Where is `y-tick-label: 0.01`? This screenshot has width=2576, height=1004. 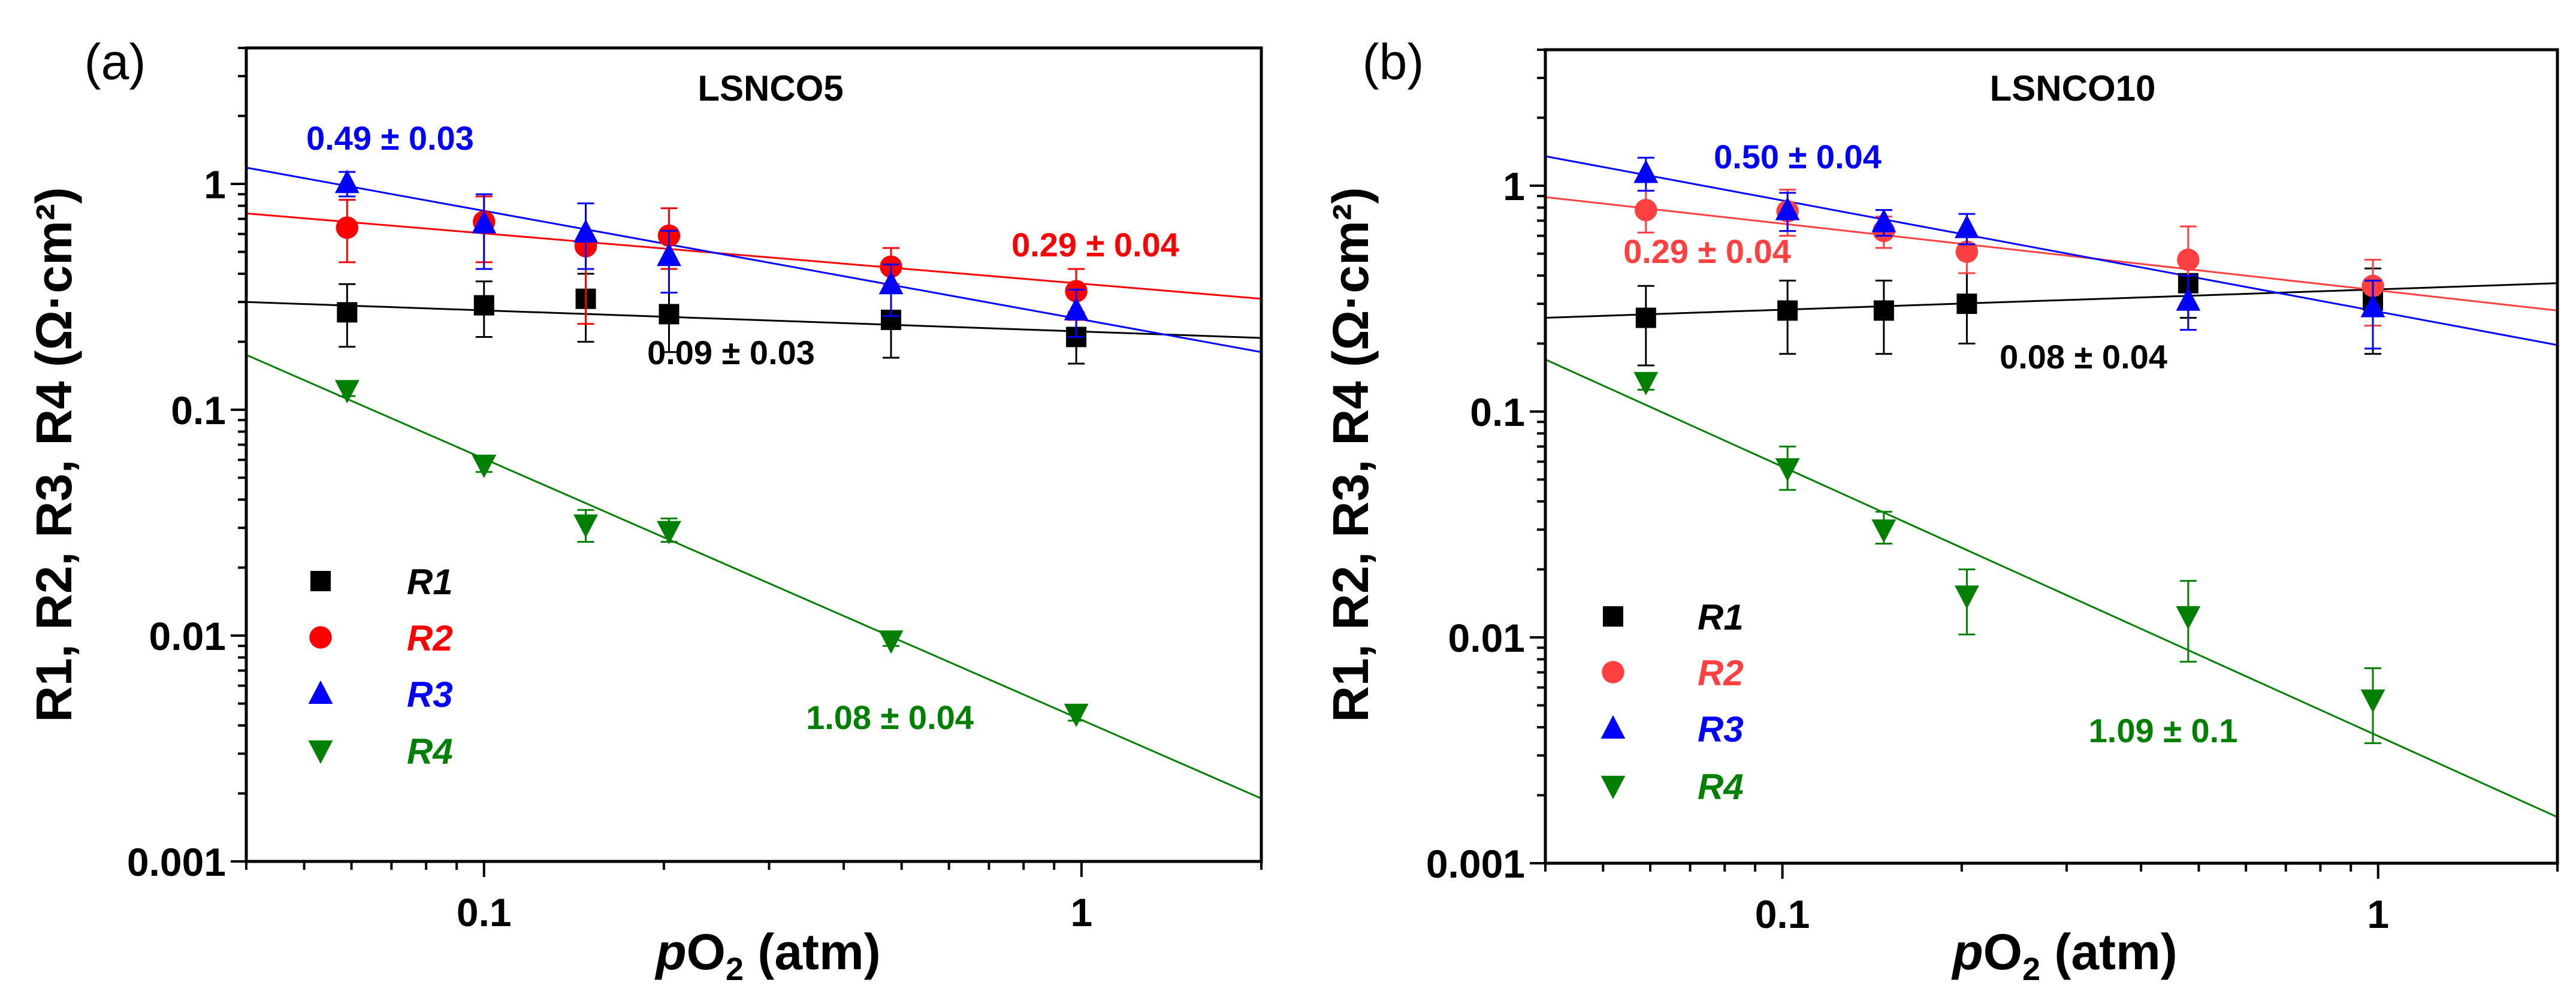
y-tick-label: 0.01 is located at coordinates (1486, 638).